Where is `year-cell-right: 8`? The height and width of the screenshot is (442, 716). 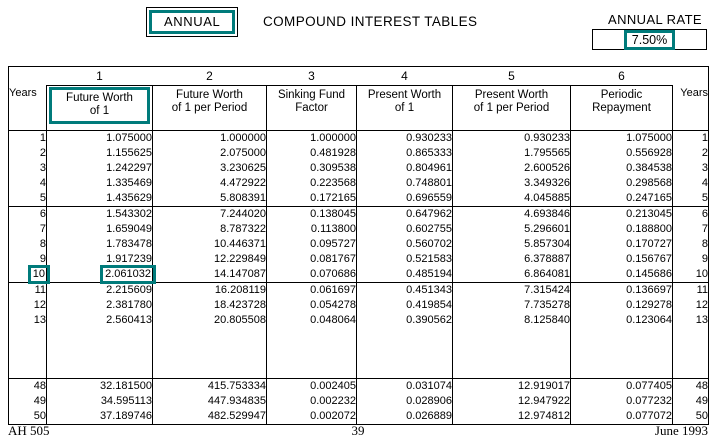 year-cell-right: 8 is located at coordinates (690, 244).